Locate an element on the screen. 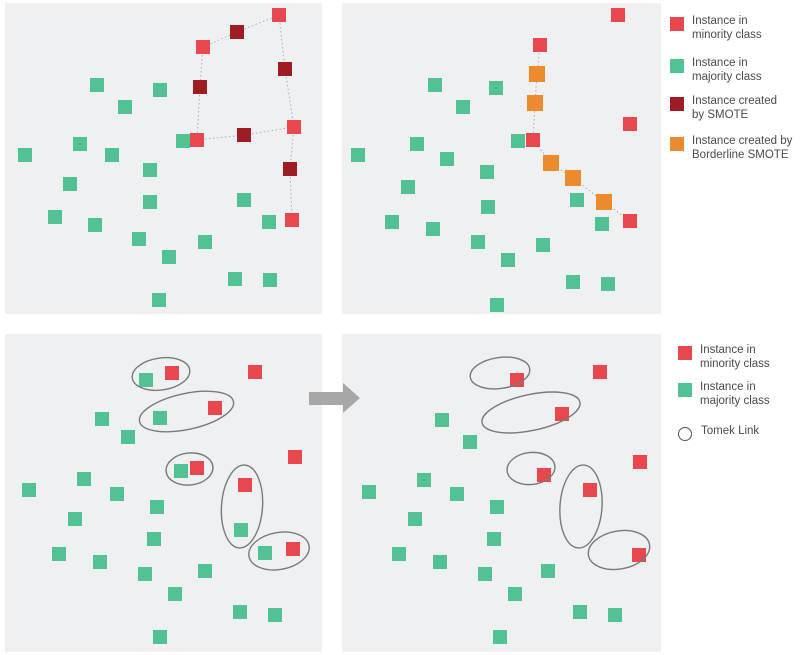  transform-arrow-icon is located at coordinates (335, 398).